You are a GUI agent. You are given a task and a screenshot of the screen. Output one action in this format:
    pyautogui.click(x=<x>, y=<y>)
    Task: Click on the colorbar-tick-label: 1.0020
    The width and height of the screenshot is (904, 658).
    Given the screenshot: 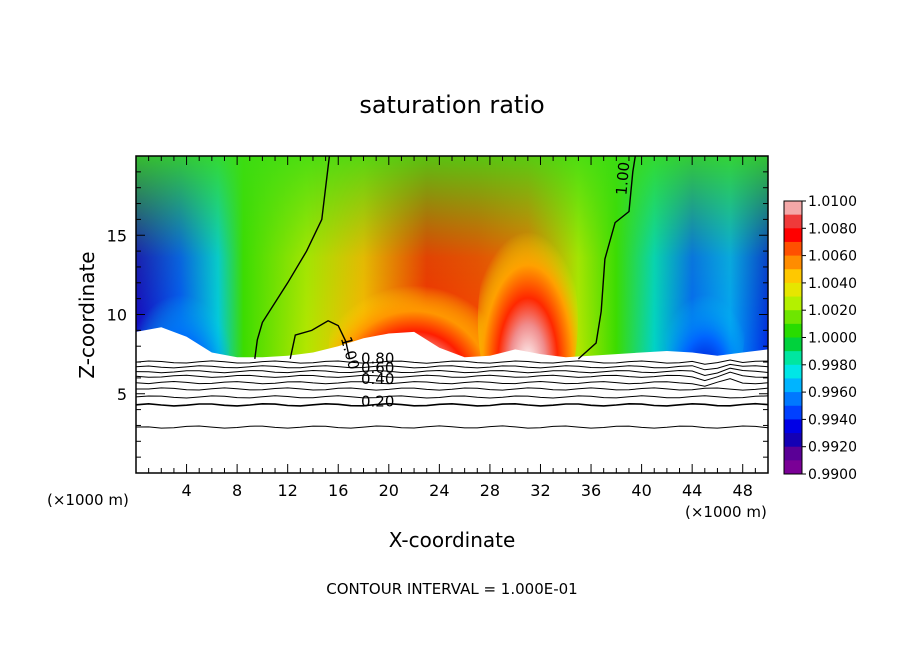 What is the action you would take?
    pyautogui.click(x=832, y=311)
    